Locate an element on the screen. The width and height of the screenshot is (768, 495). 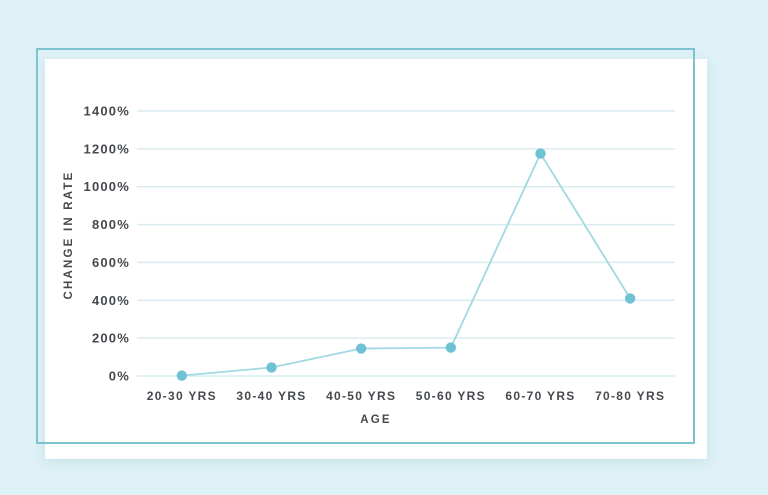
x-tick-label: 40-50 YRS is located at coordinates (361, 396).